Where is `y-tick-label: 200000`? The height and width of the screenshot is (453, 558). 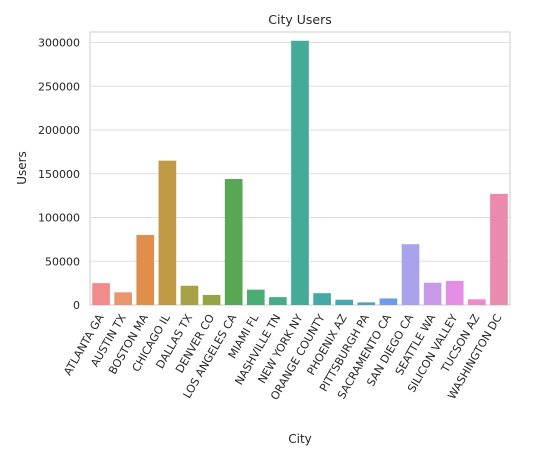
y-tick-label: 200000 is located at coordinates (59, 130).